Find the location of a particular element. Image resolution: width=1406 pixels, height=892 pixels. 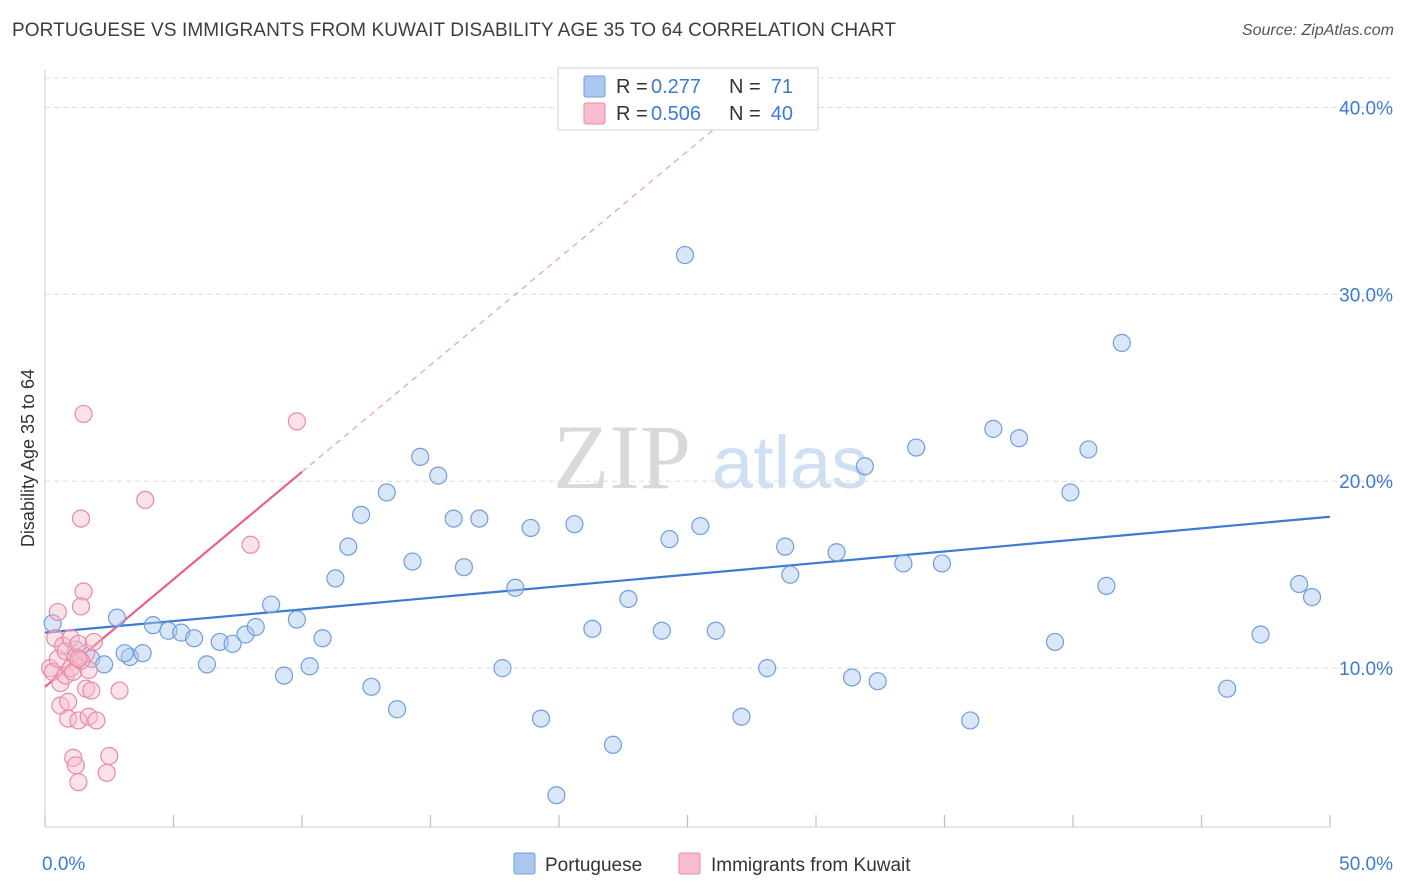

y-tick-label: 40.0% is located at coordinates (1366, 108).